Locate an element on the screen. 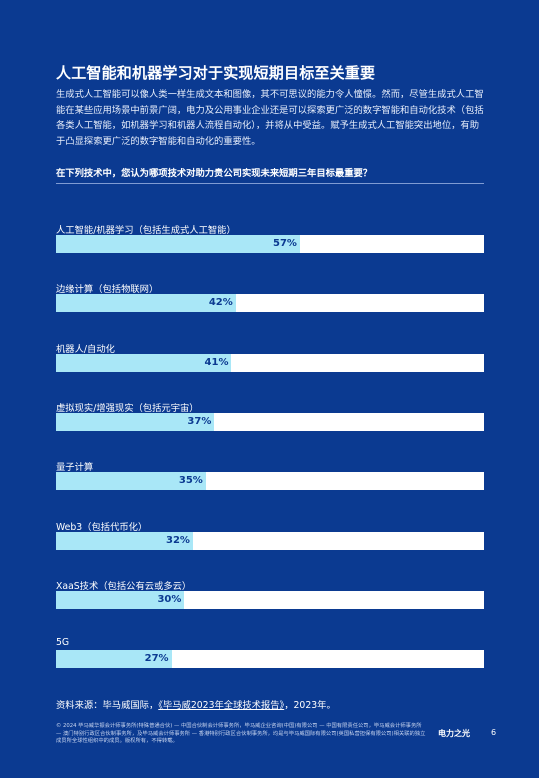 This screenshot has height=778, width=539. bar-value-label: 30% is located at coordinates (169, 599).